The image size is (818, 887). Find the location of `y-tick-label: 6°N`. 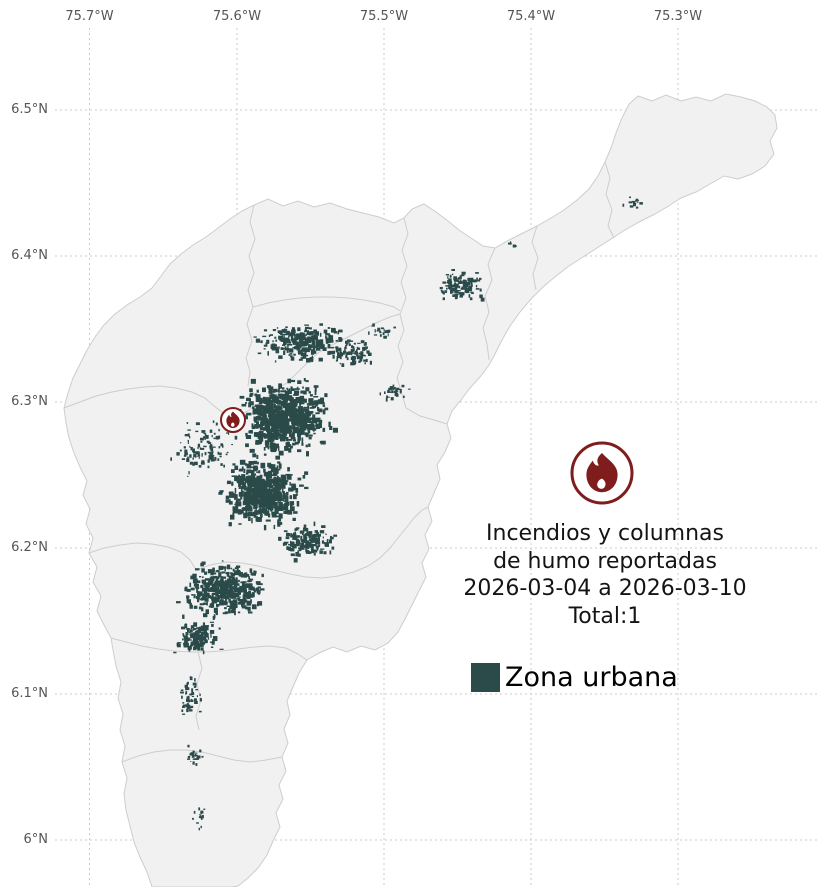

y-tick-label: 6°N is located at coordinates (36, 839).